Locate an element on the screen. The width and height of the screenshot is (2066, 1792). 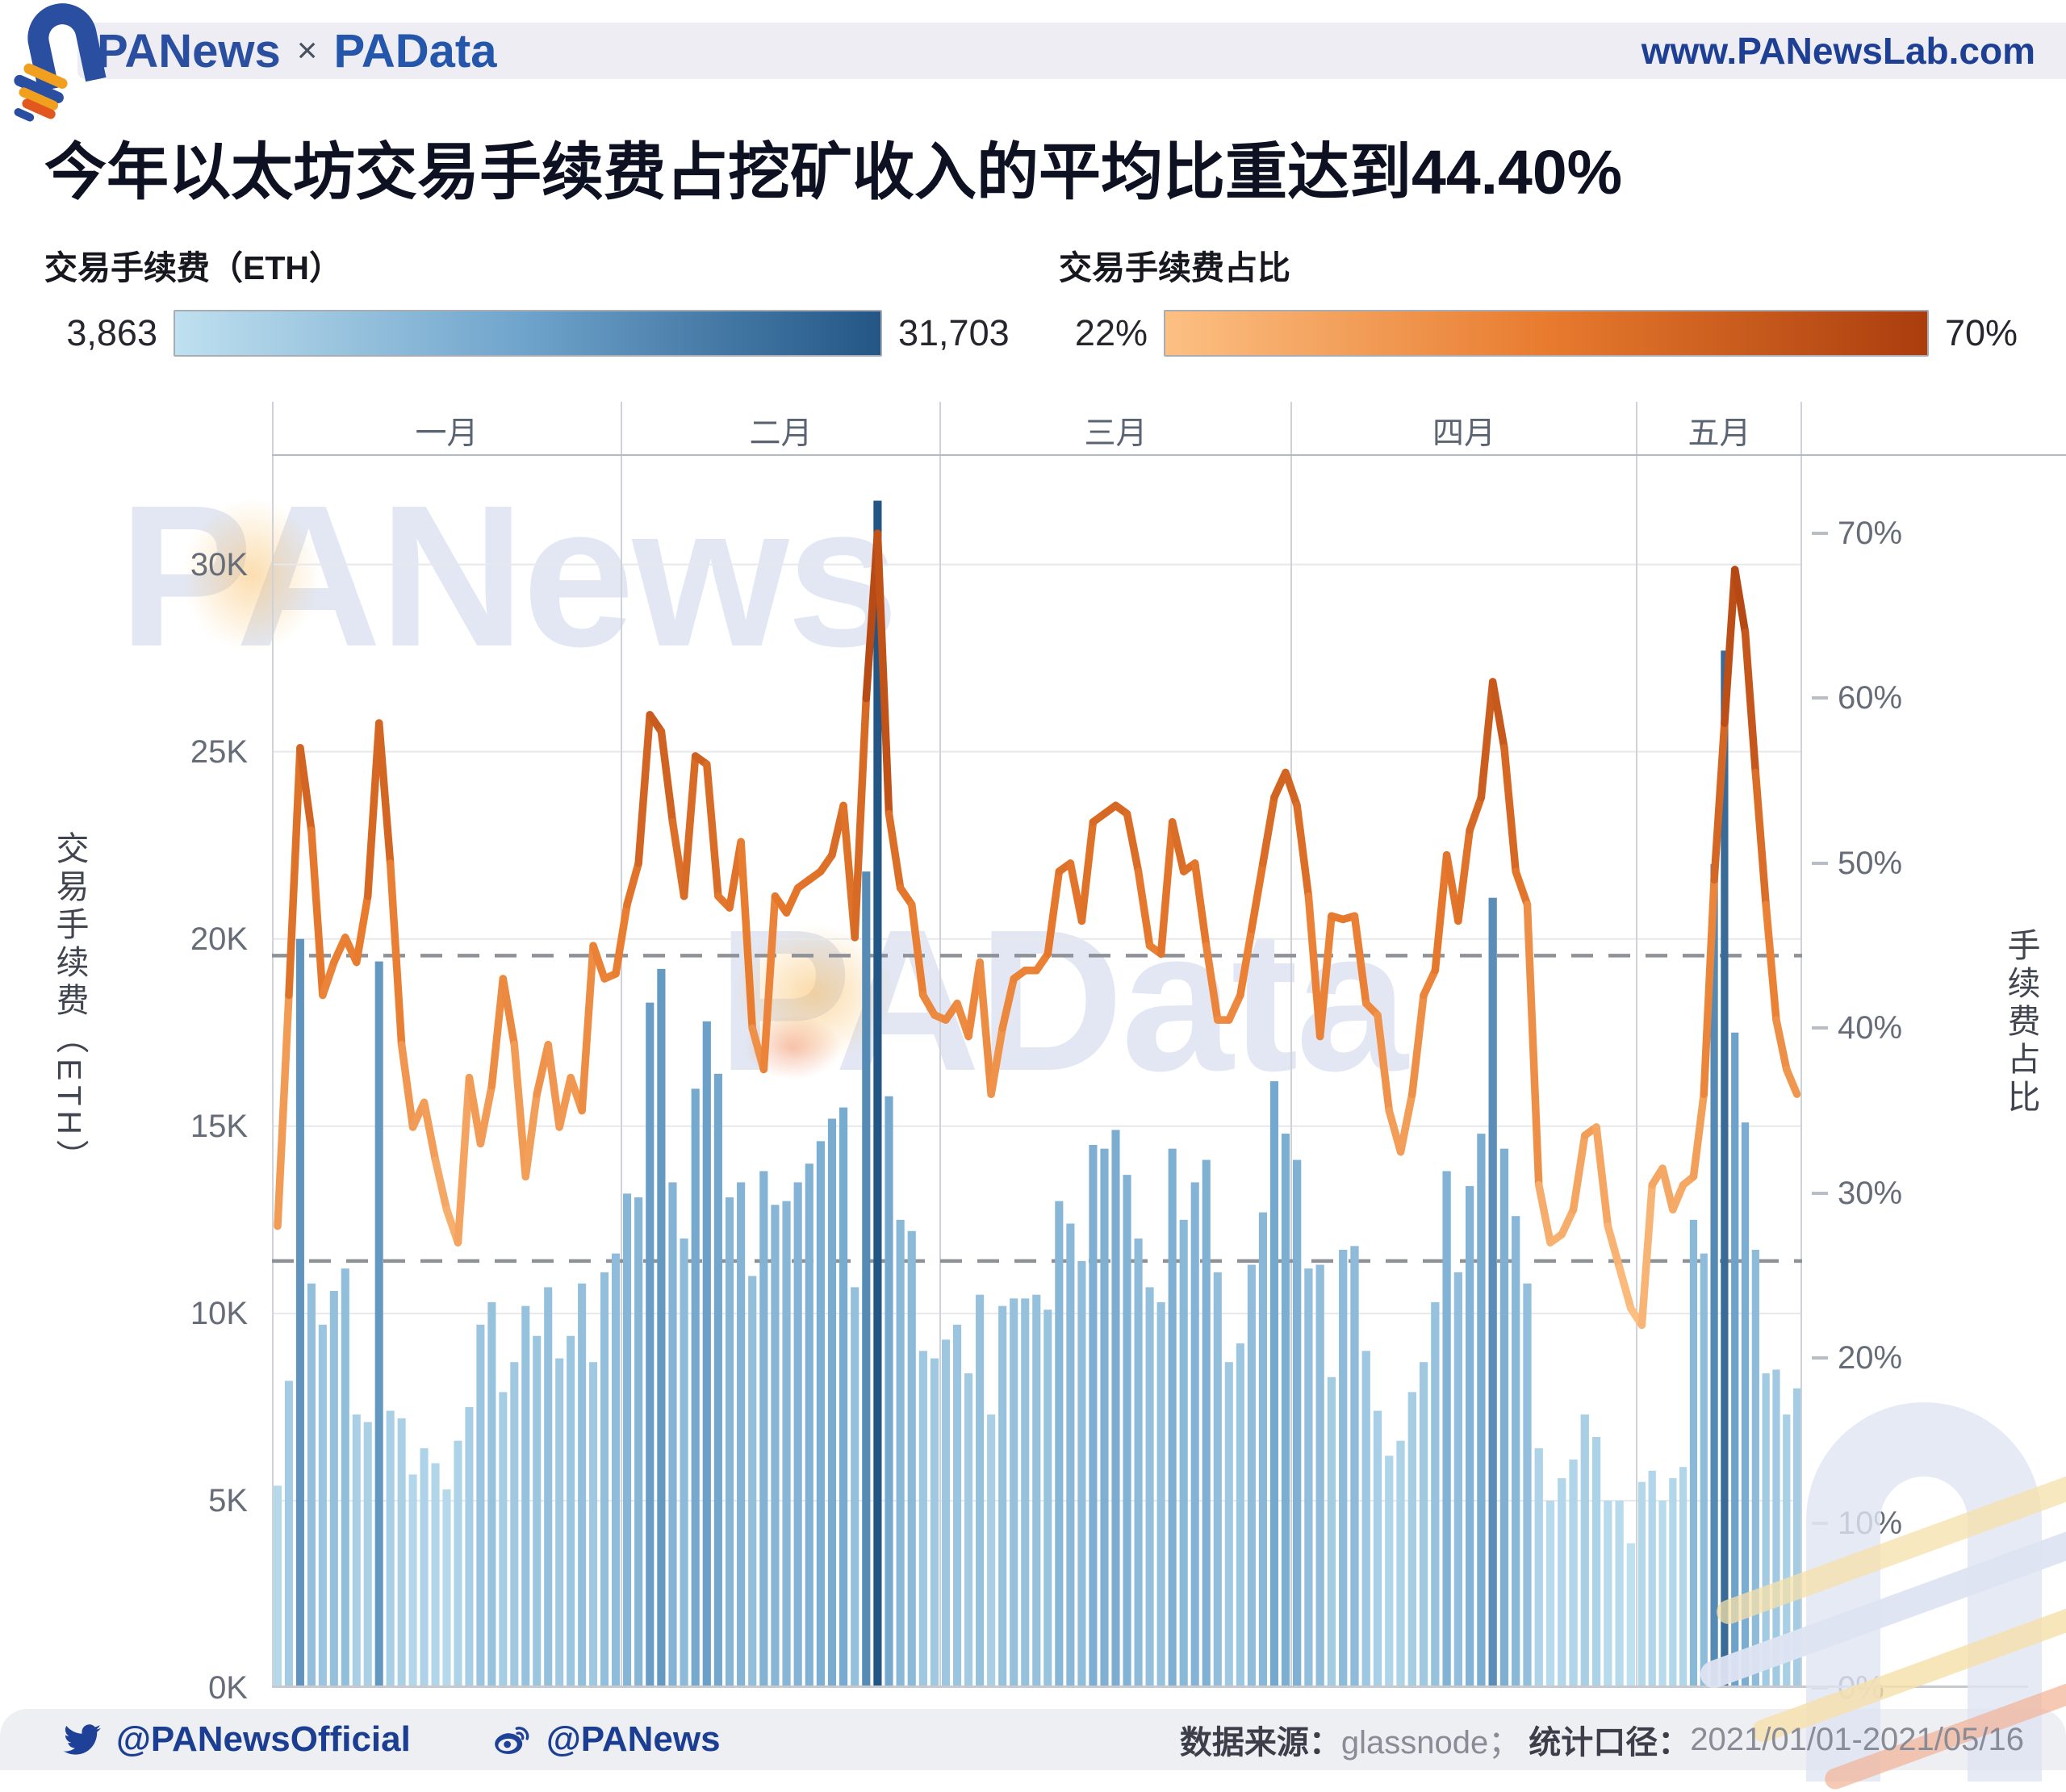
weibo-handle-link: @PANews is located at coordinates (604, 1739).